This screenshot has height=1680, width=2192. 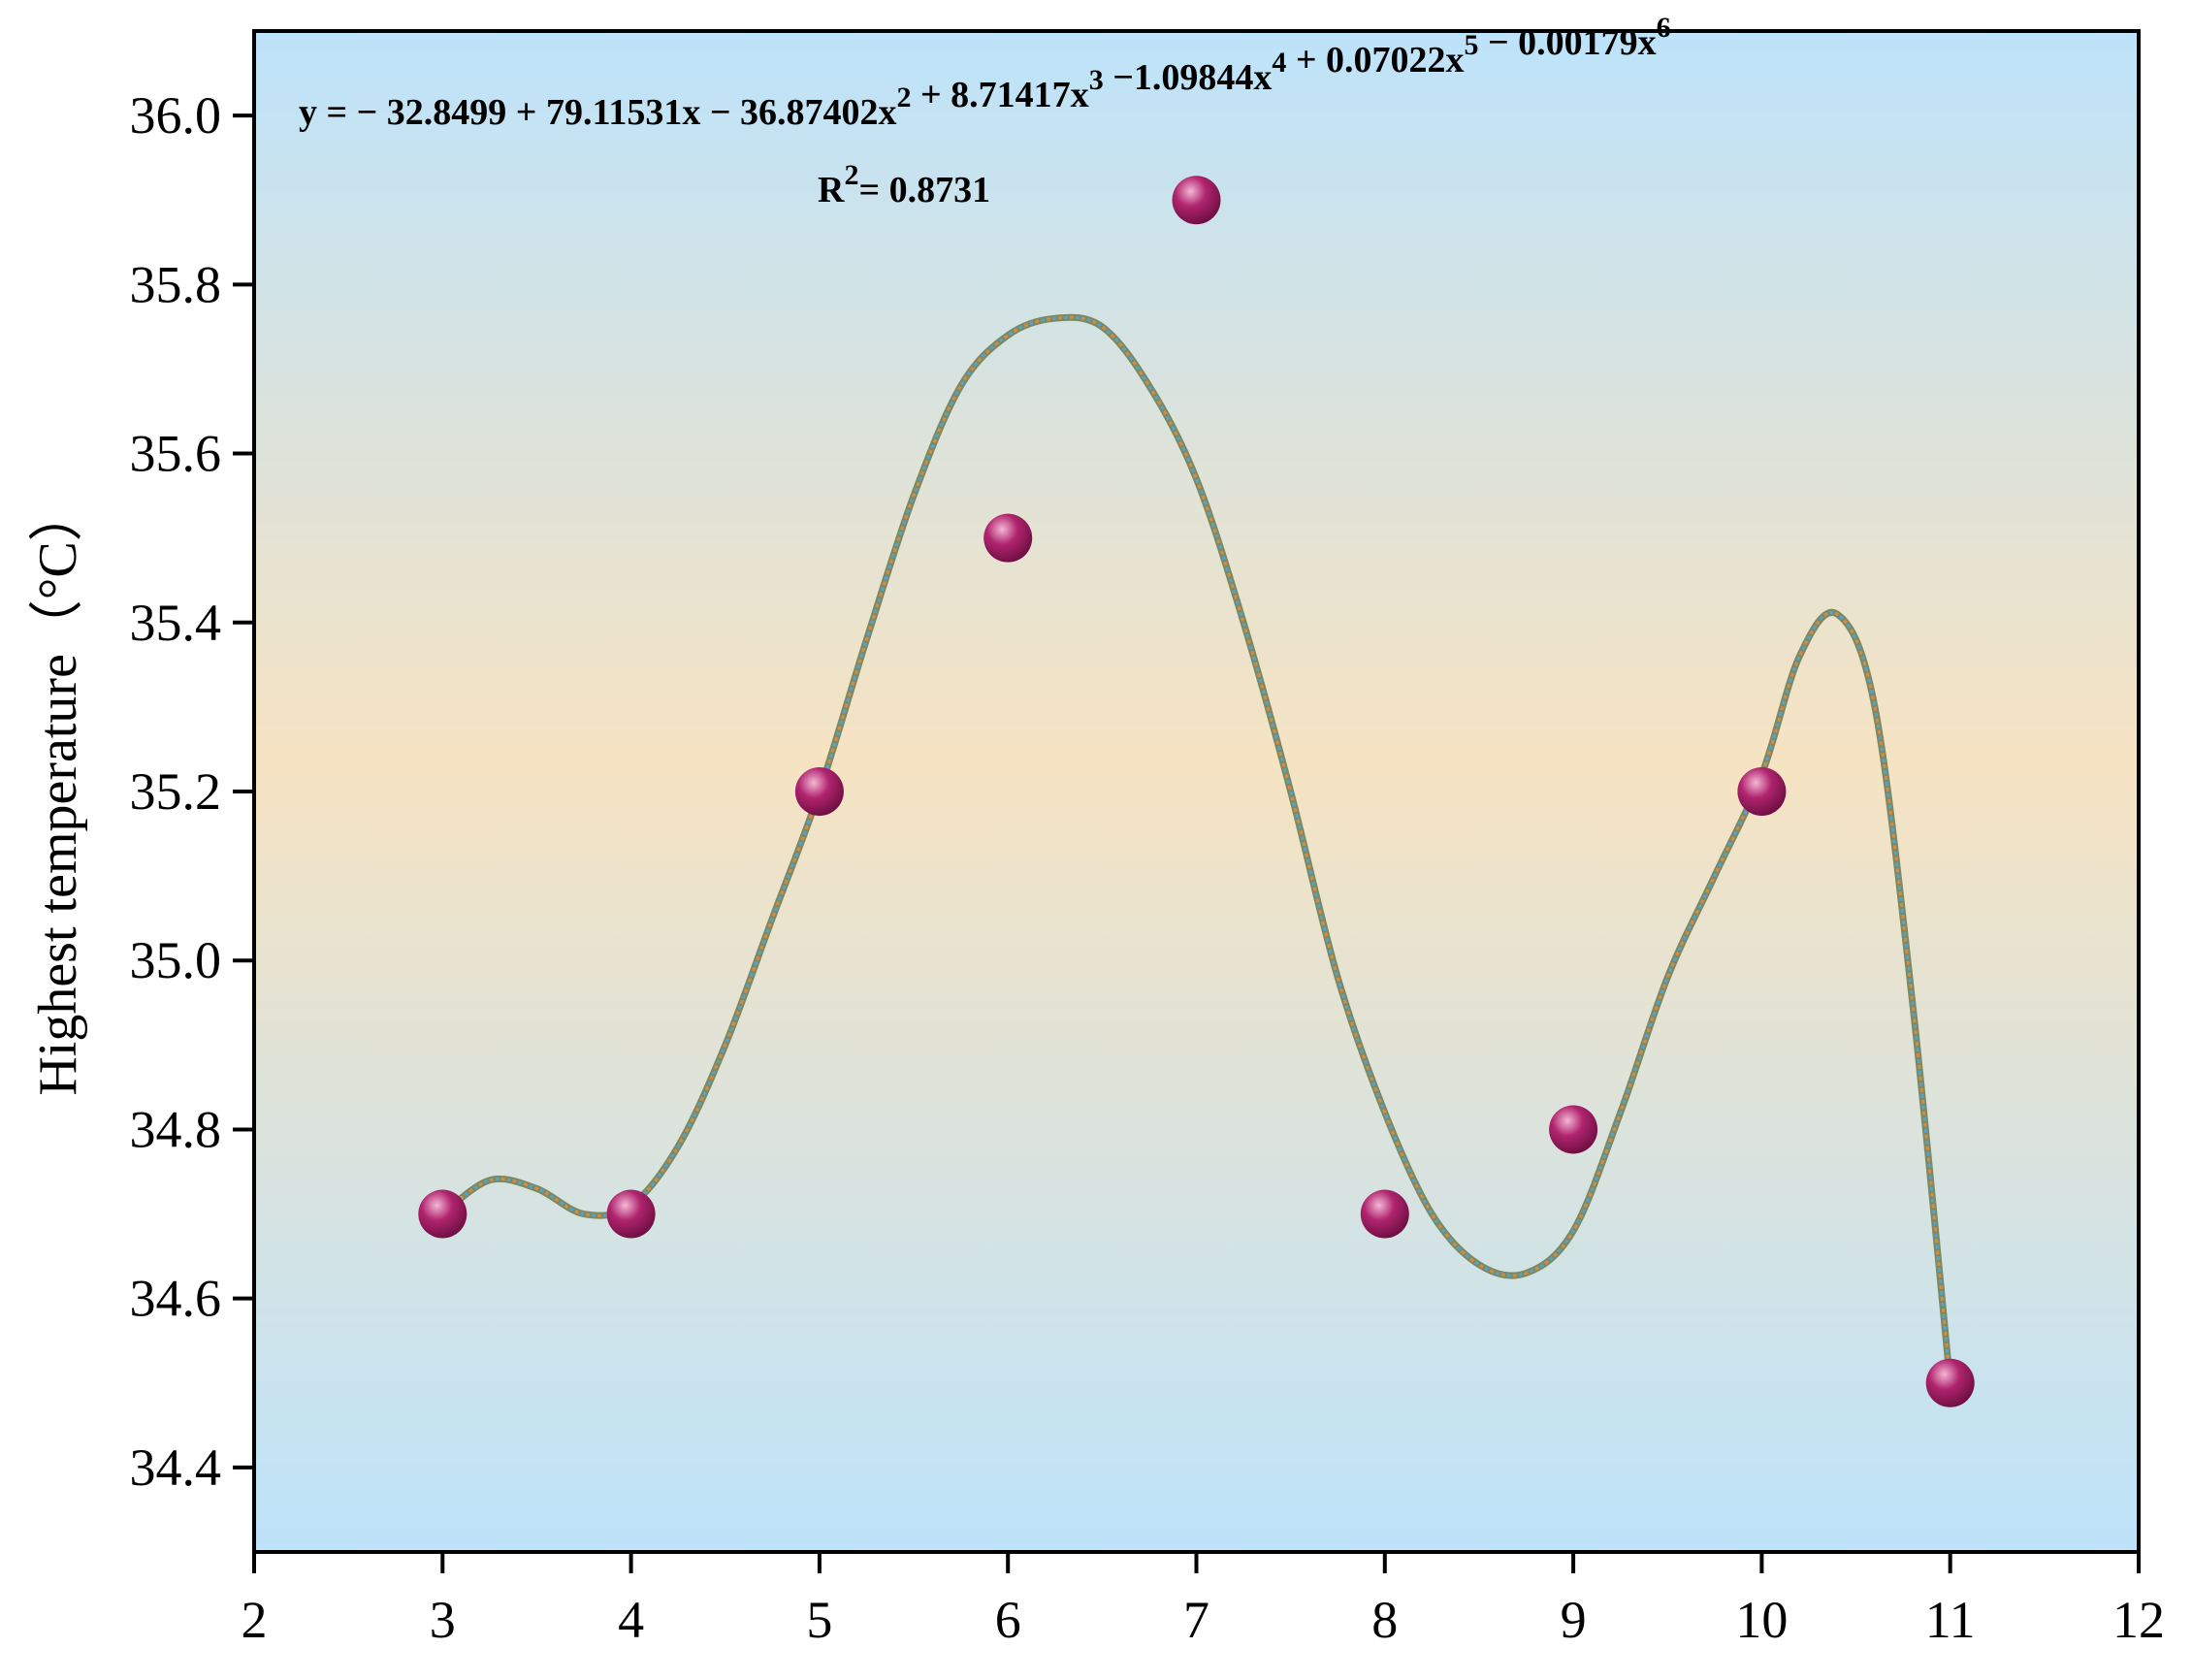 What do you see at coordinates (1279, 63) in the screenshot?
I see `equation-exponent: 4` at bounding box center [1279, 63].